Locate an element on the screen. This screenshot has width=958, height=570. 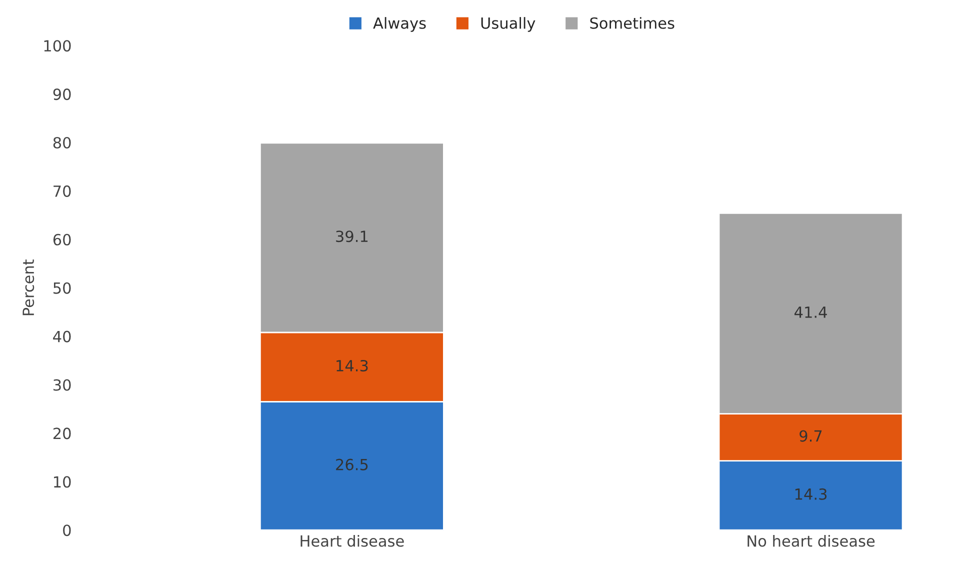
y-tick-label: 40 is located at coordinates (62, 336).